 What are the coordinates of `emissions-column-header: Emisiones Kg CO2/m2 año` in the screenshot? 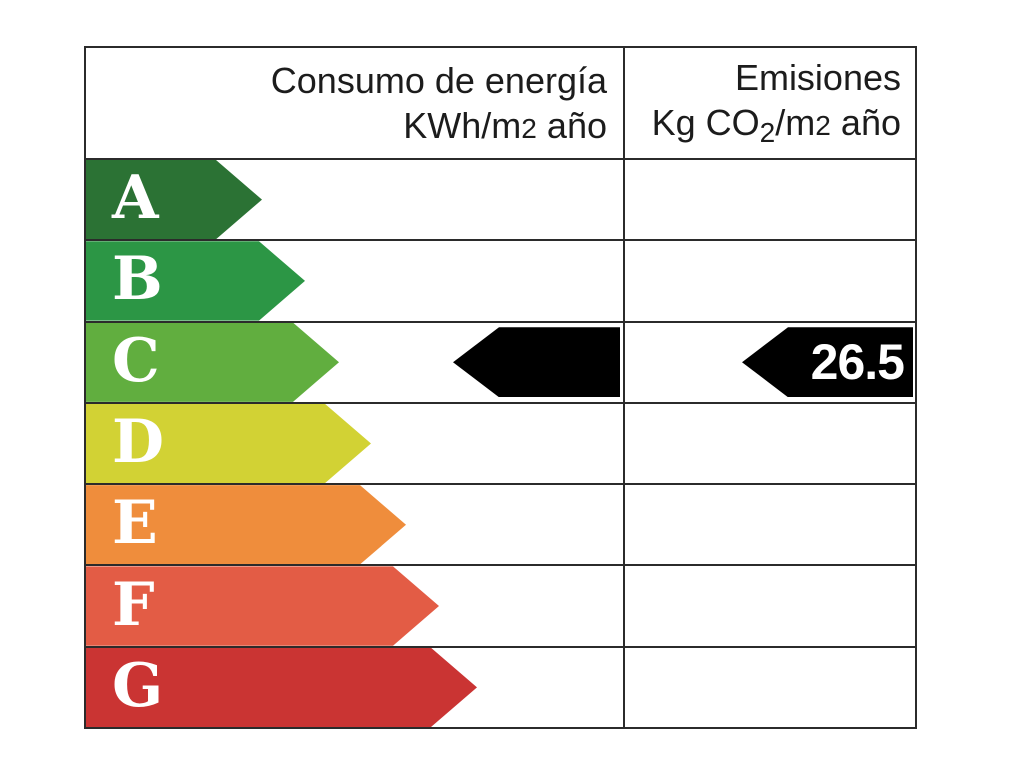 It's located at (770, 103).